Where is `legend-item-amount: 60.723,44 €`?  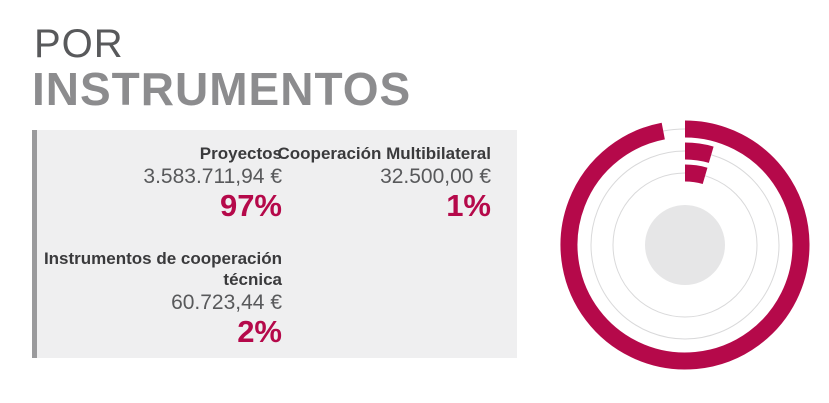
legend-item-amount: 60.723,44 € is located at coordinates (226, 302).